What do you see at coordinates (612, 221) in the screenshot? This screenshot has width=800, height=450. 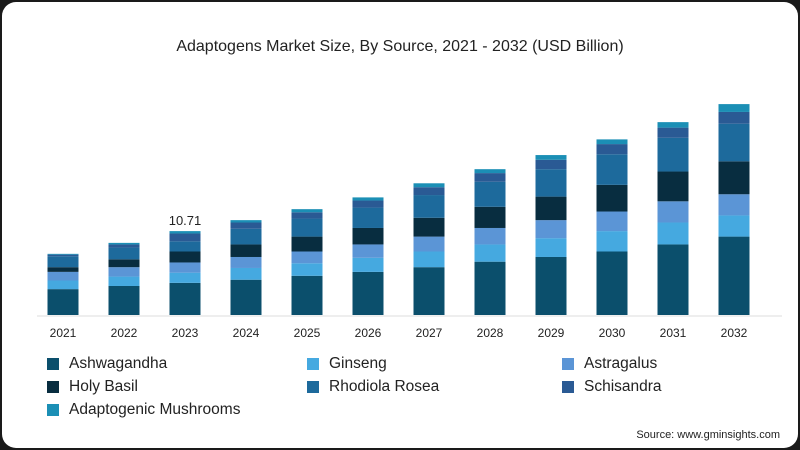 I see `bar-segment-astragalus-2030` at bounding box center [612, 221].